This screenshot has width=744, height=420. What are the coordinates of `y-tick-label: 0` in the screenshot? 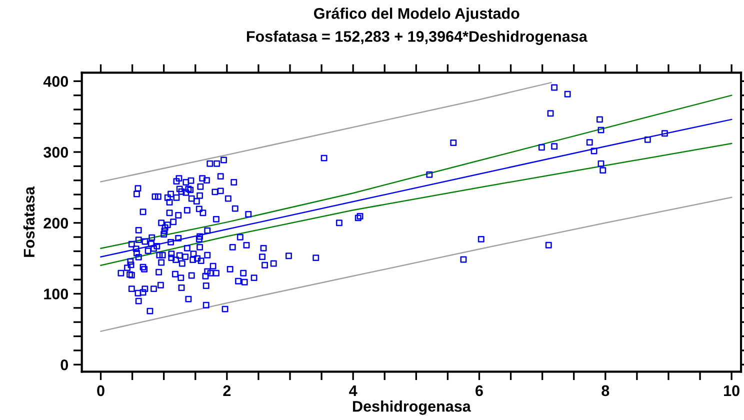 It's located at (64, 364).